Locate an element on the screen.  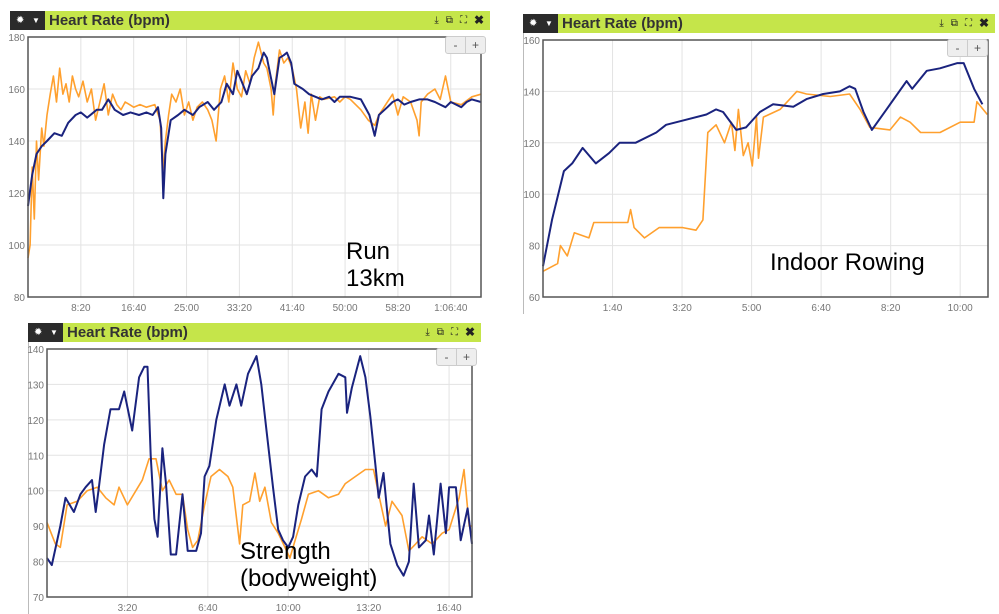
chart-annotation-strength: Strength (bodyweight) is located at coordinates (309, 565).